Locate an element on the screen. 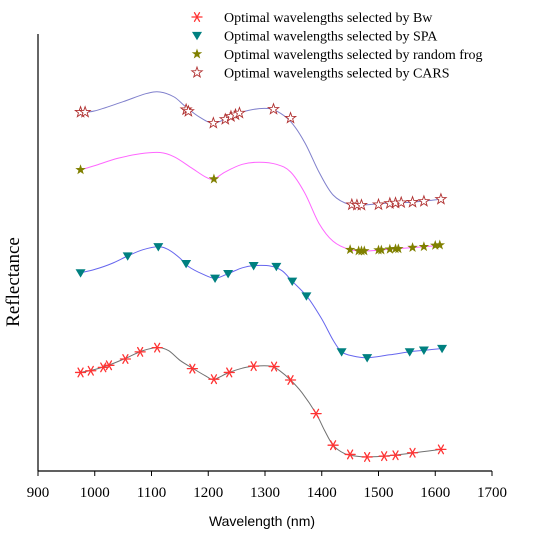 The height and width of the screenshot is (535, 550). x-tick-label: 1600 is located at coordinates (435, 493).